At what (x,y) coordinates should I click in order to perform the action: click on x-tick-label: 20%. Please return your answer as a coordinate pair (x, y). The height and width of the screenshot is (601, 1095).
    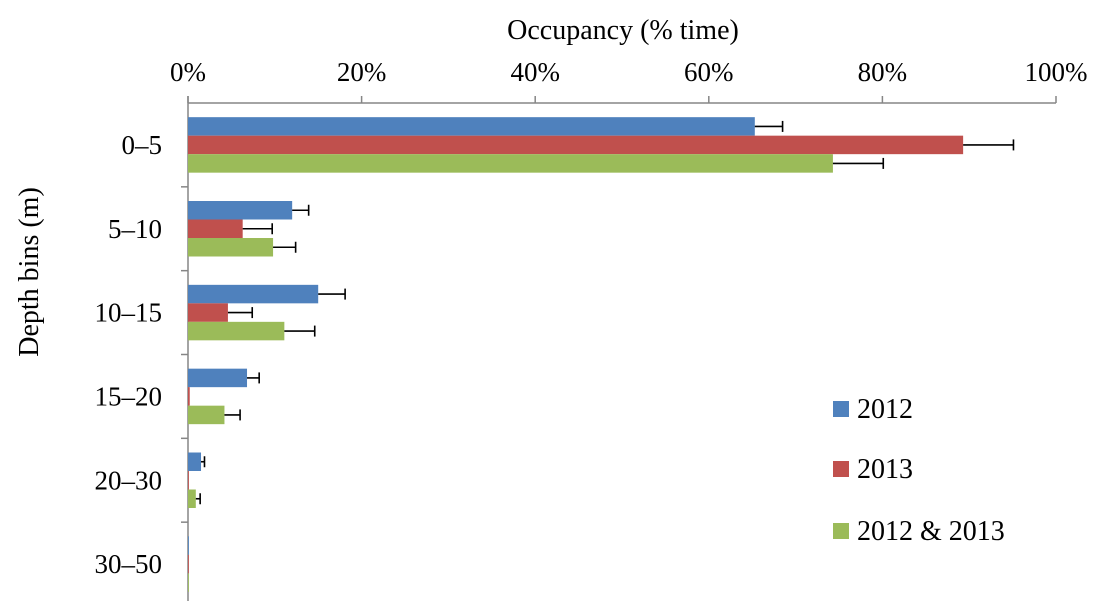
    Looking at the image, I should click on (362, 72).